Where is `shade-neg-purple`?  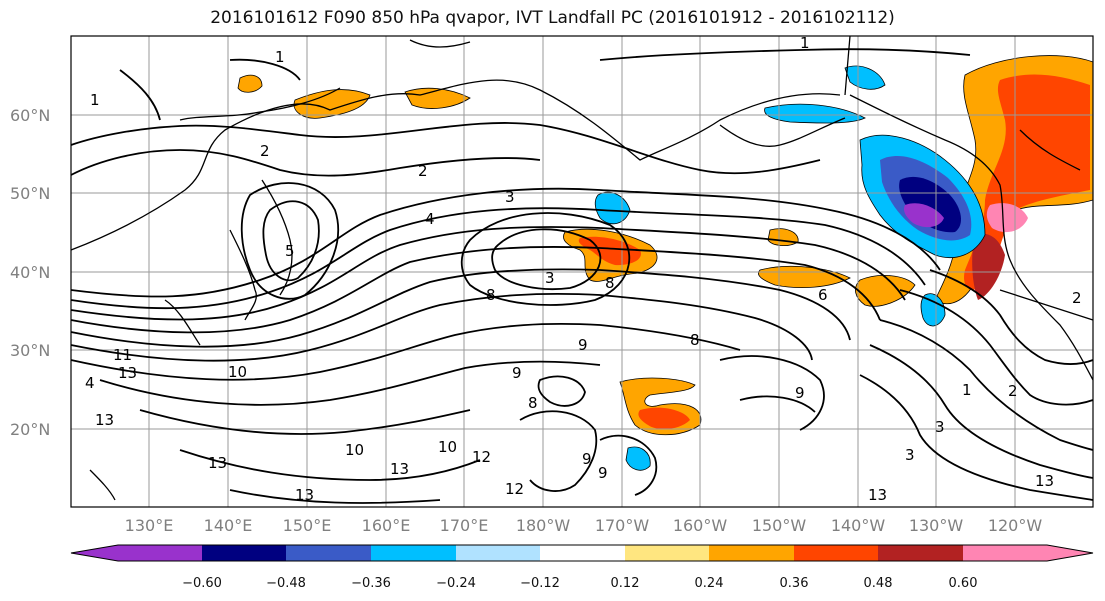 shade-neg-purple is located at coordinates (923, 215).